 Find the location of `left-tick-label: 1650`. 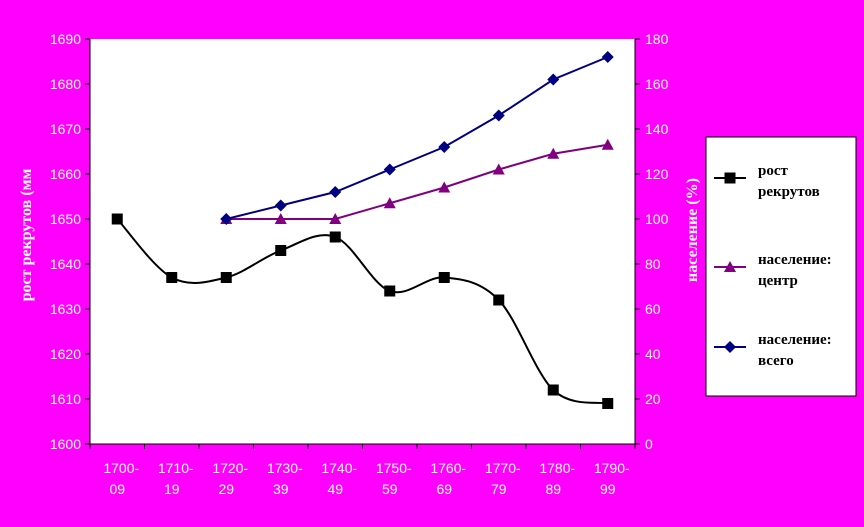

left-tick-label: 1650 is located at coordinates (65, 219).